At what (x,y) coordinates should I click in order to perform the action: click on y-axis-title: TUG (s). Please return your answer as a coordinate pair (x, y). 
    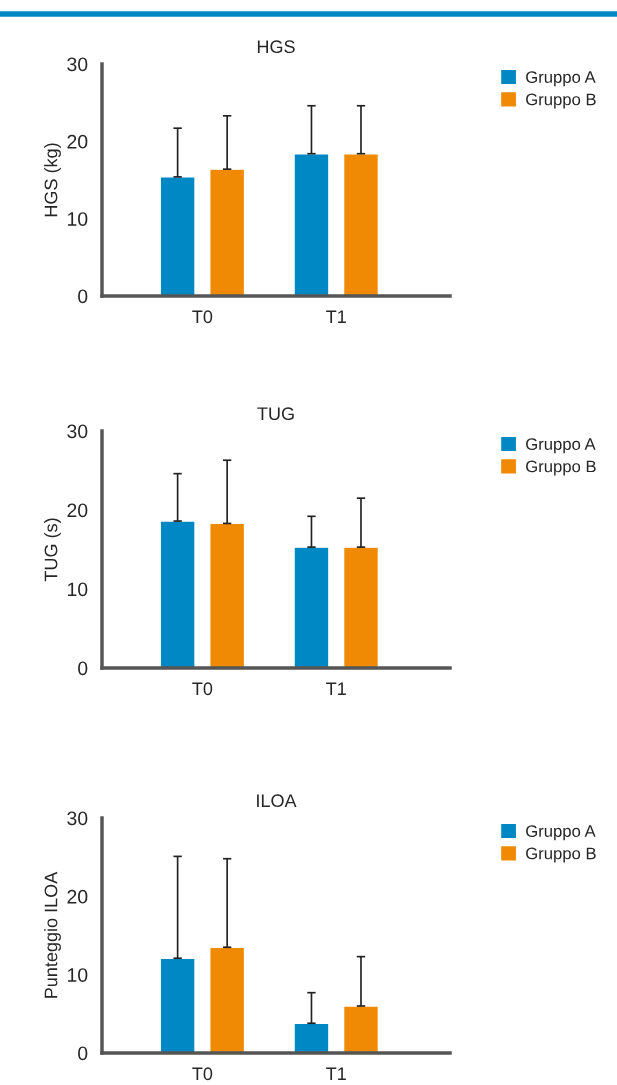
    Looking at the image, I should click on (52, 550).